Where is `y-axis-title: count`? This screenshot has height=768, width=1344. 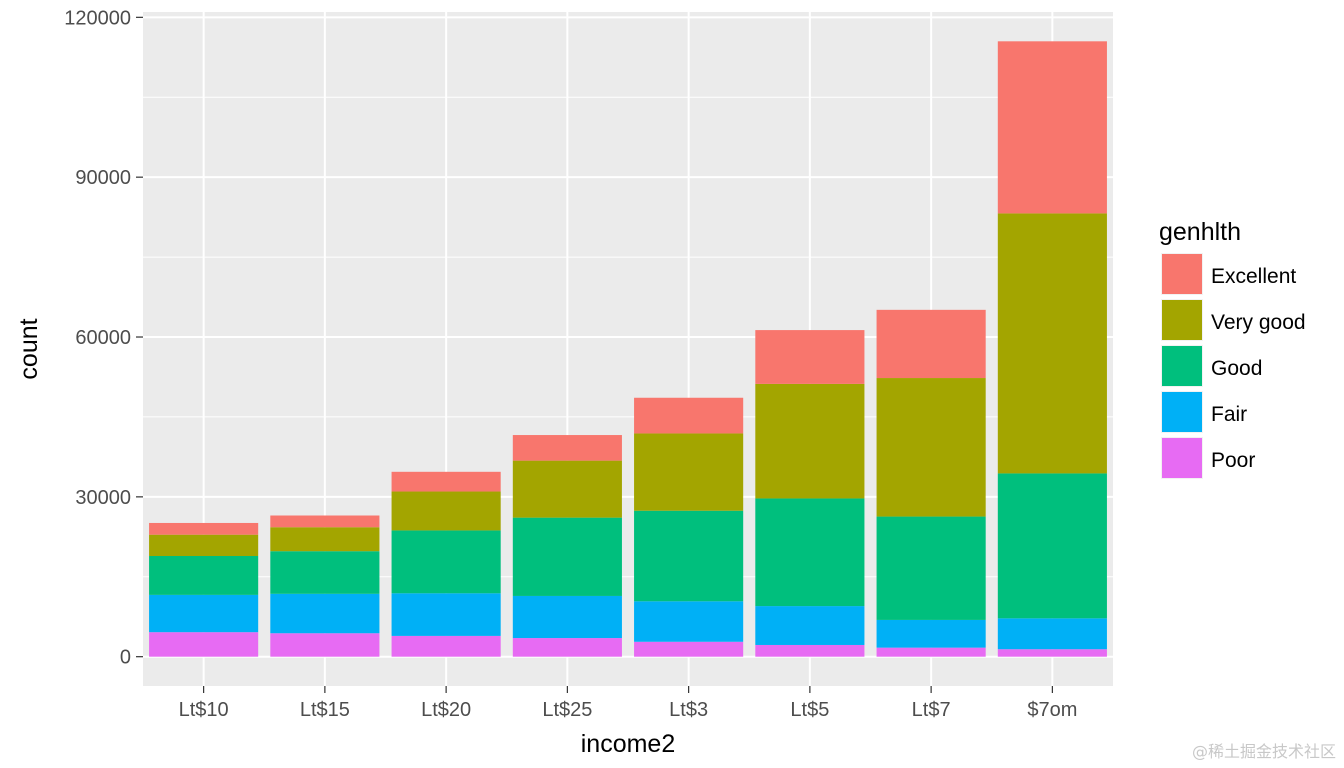 y-axis-title: count is located at coordinates (29, 348).